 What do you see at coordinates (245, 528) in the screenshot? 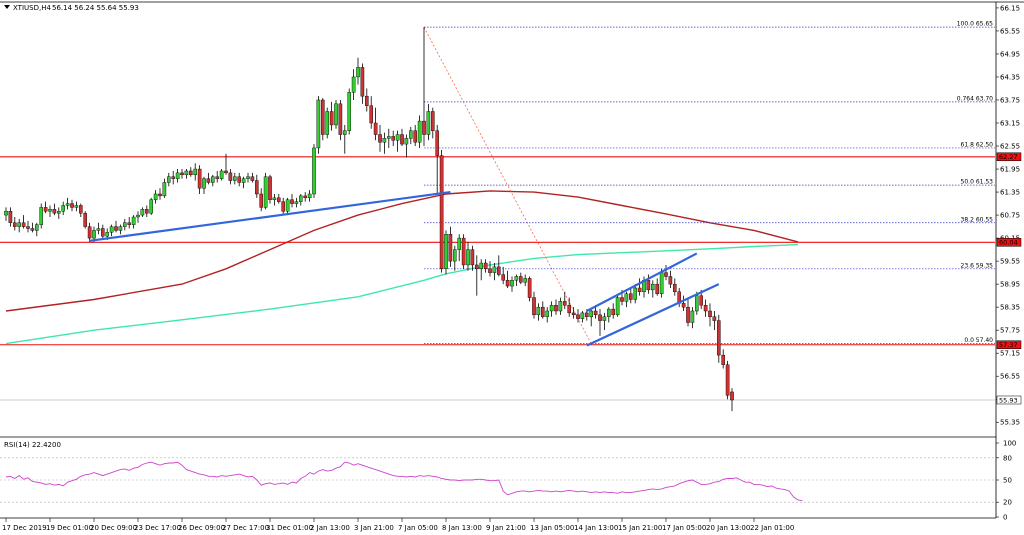
I see `time-tick-label: 27 Dec 17:00` at bounding box center [245, 528].